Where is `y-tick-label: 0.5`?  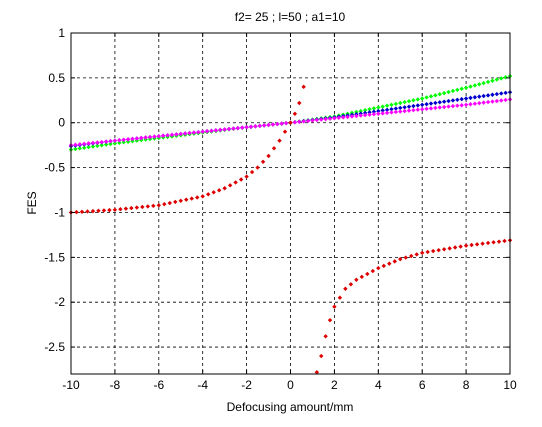
y-tick-label: 0.5 is located at coordinates (56, 78).